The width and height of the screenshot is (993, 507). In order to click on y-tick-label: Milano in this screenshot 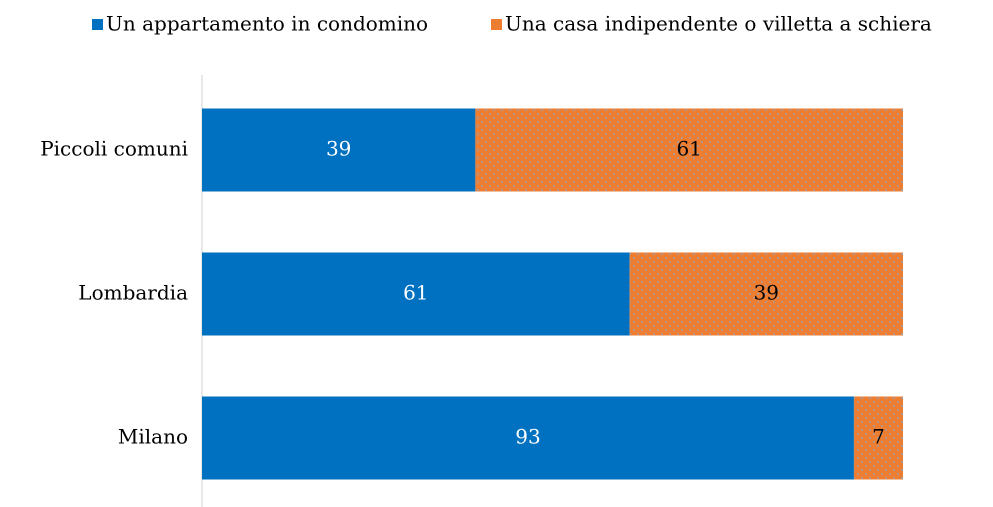, I will do `click(153, 437)`.